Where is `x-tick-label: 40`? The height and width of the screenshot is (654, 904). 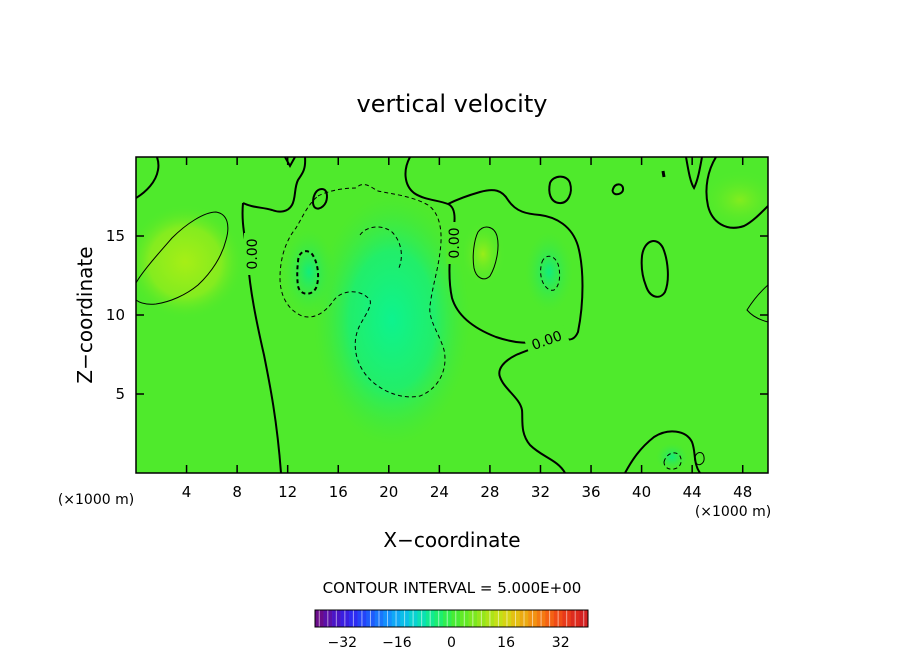 x-tick-label: 40 is located at coordinates (641, 492).